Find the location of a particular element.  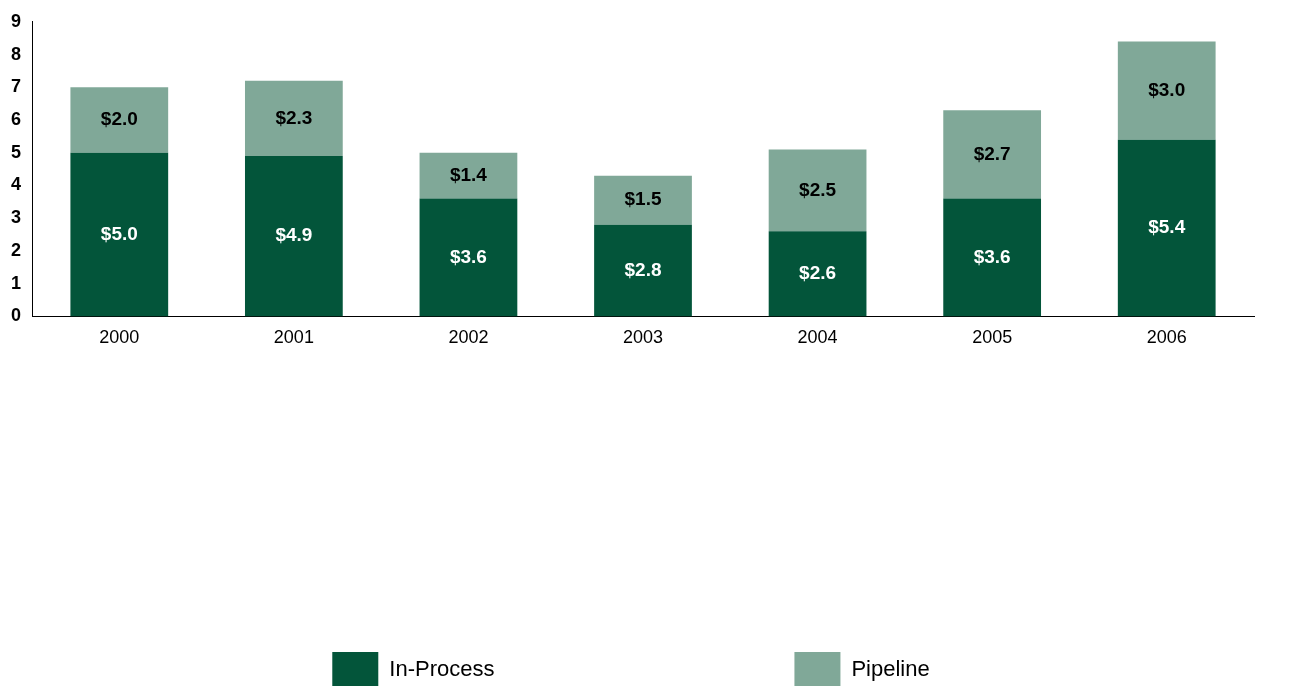

x-tick-label: 2005 is located at coordinates (992, 337).